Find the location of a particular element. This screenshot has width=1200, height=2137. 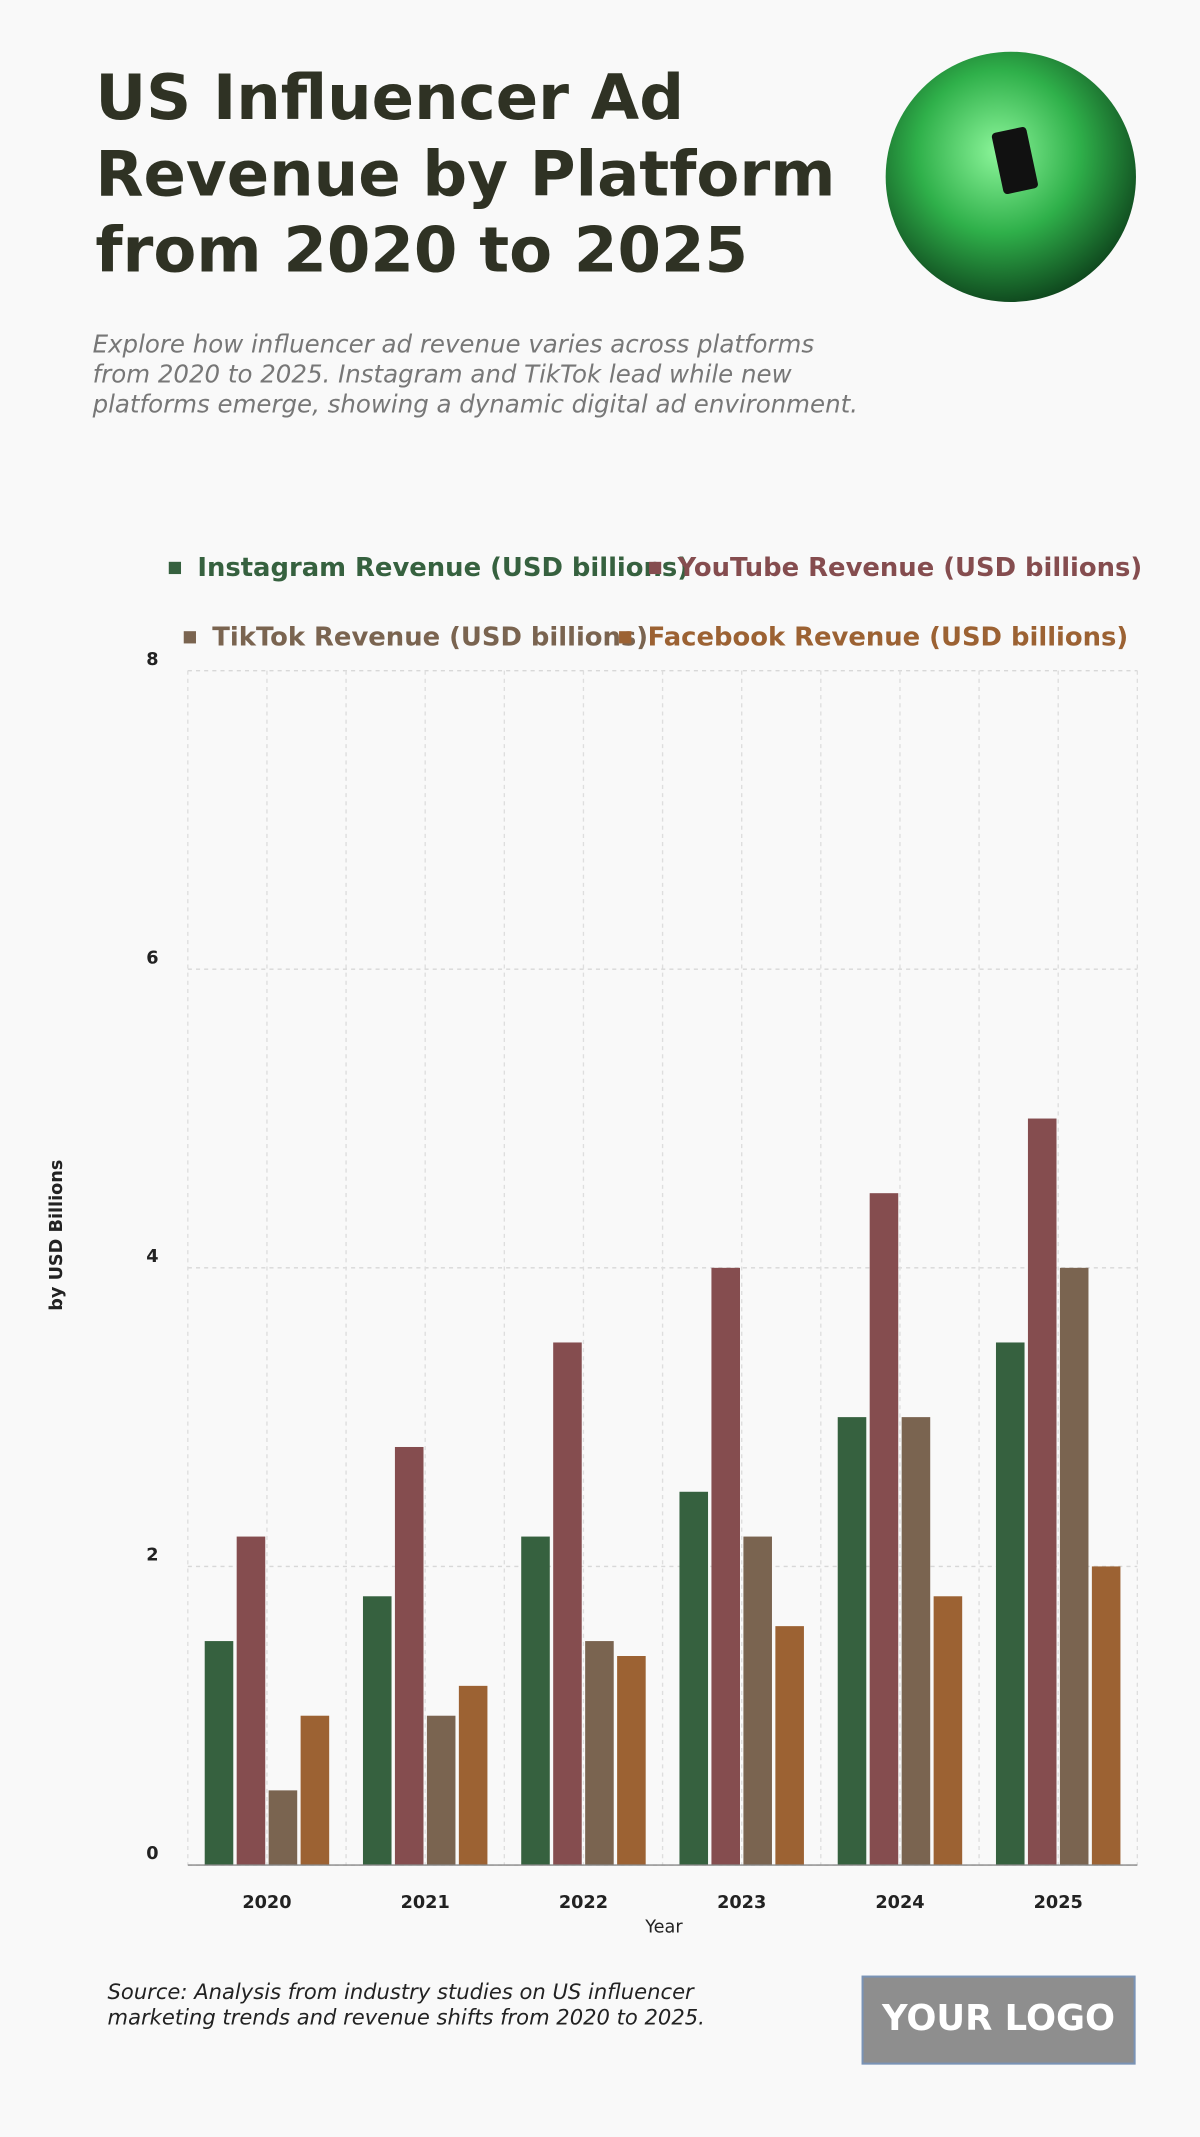

logo-box is located at coordinates (998, 2020).